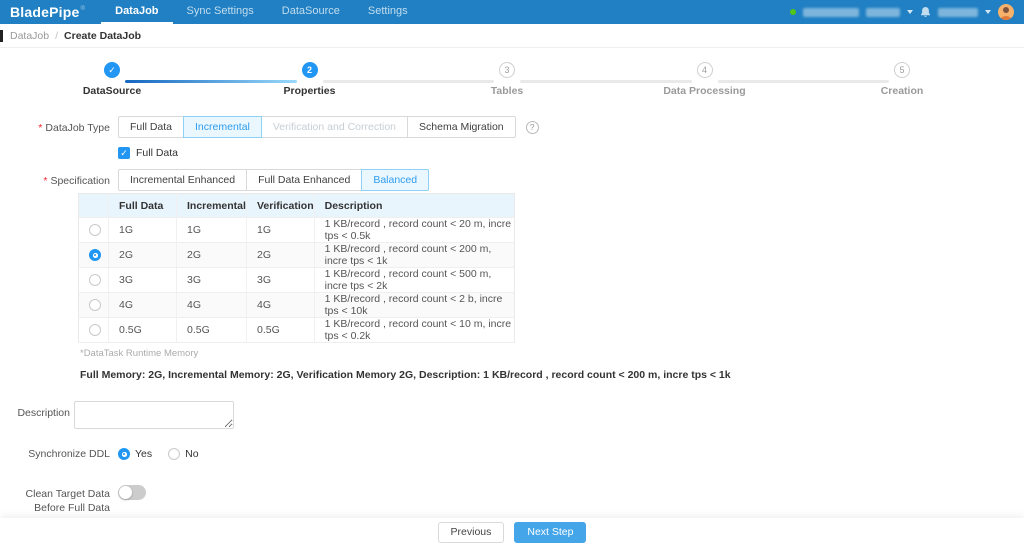 The height and width of the screenshot is (547, 1024). What do you see at coordinates (142, 255) in the screenshot?
I see `cell-full-data: 2G` at bounding box center [142, 255].